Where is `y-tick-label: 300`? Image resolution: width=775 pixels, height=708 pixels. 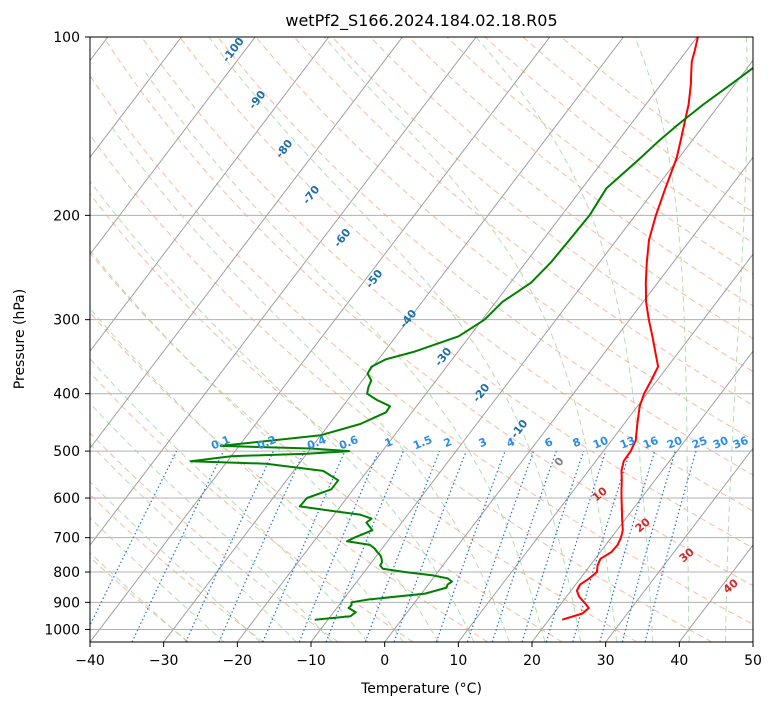 y-tick-label: 300 is located at coordinates (66, 321).